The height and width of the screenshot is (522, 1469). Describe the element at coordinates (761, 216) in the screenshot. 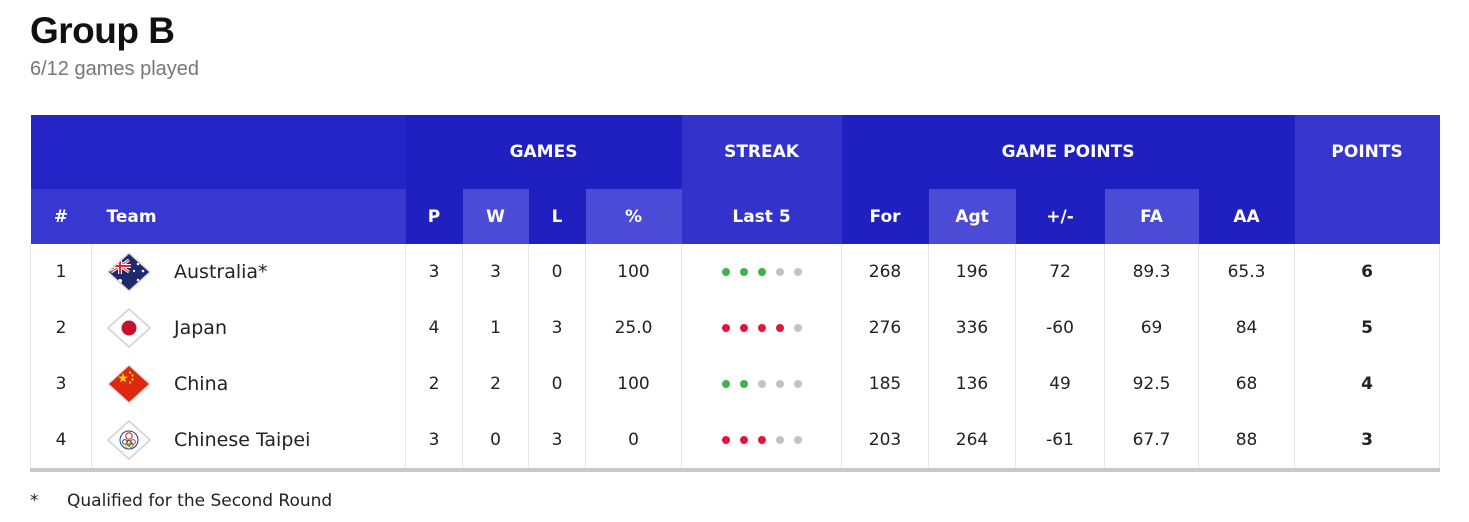

I see `col-last5: Last 5` at that location.